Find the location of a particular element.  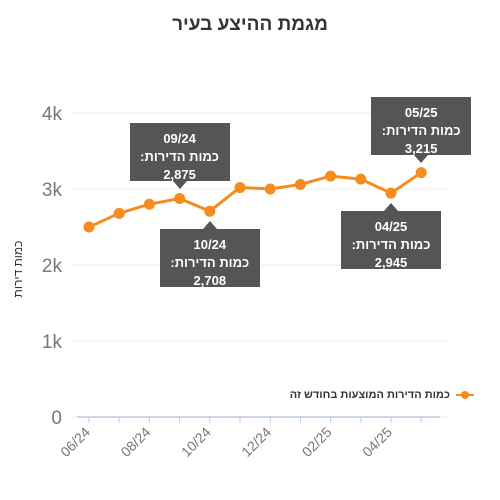

callout-0425: 04/25 כמות הדירות: 2,945 is located at coordinates (391, 237).